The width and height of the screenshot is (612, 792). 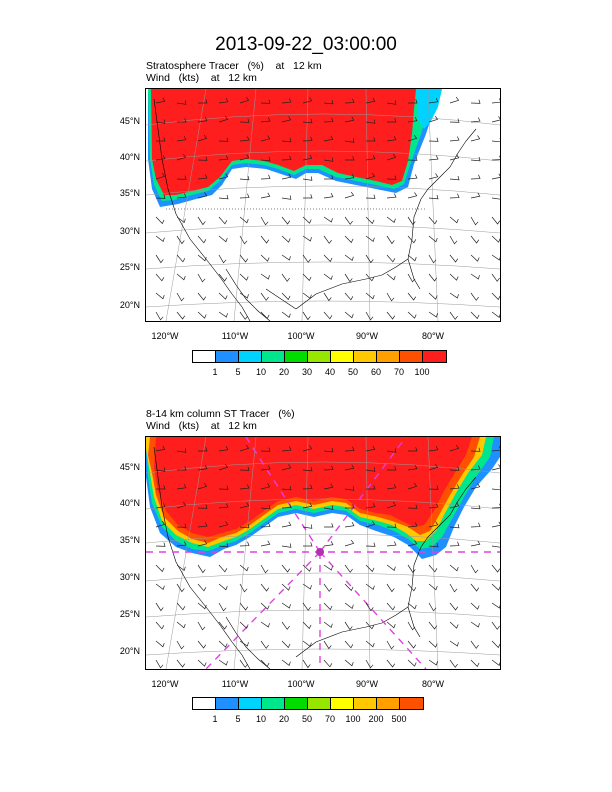 I want to click on panel1-colorbar-label: 100, so click(x=422, y=372).